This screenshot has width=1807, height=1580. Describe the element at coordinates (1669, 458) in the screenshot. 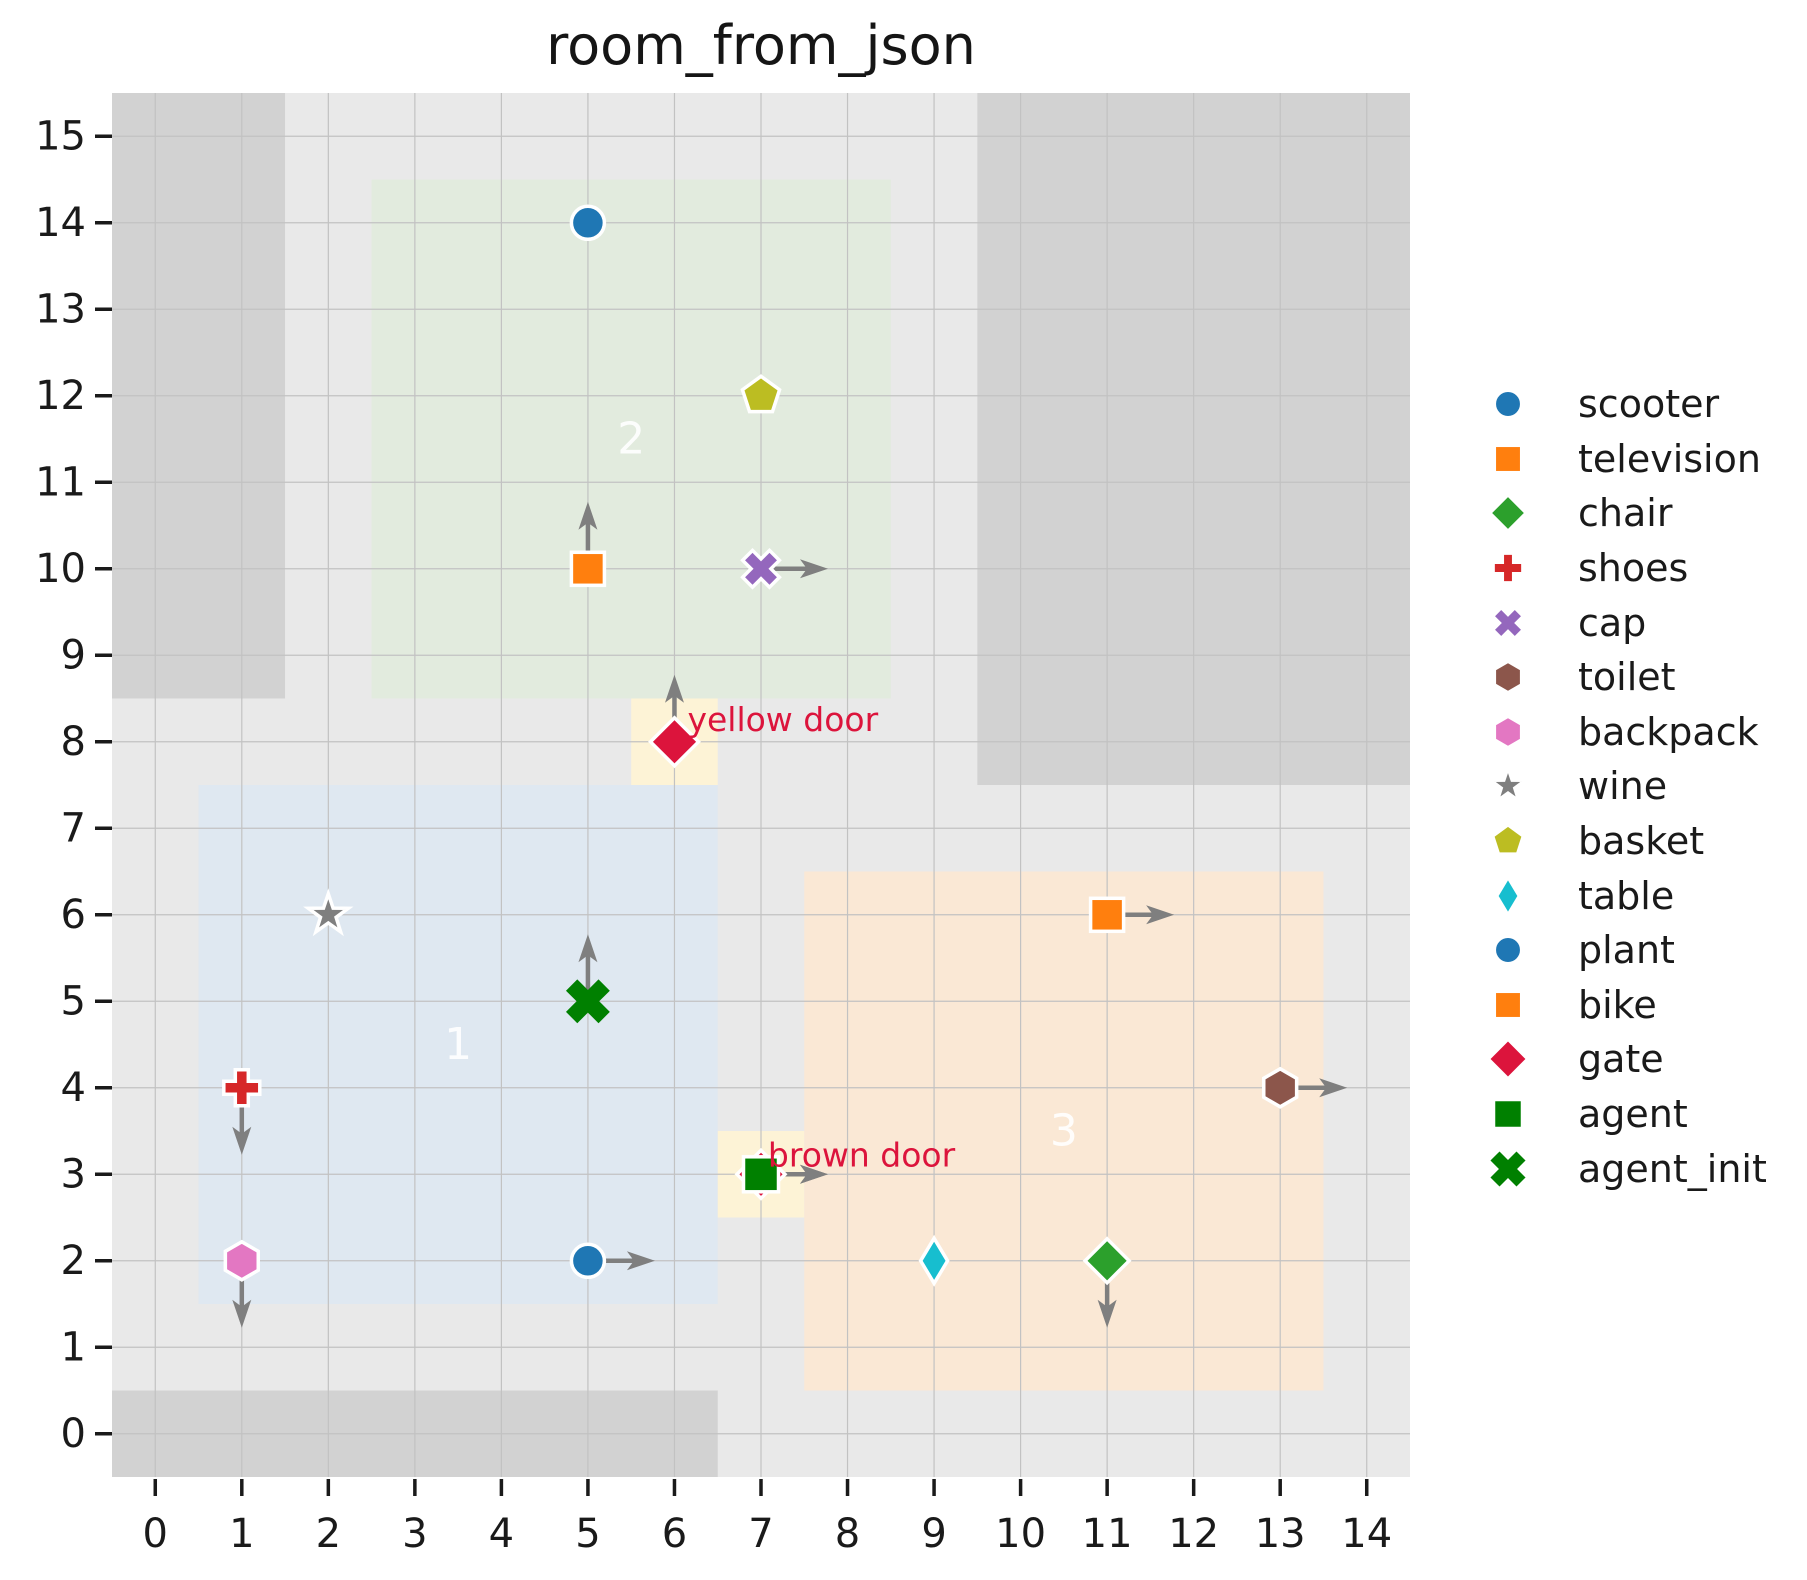

I see `legend-label-television: television` at that location.